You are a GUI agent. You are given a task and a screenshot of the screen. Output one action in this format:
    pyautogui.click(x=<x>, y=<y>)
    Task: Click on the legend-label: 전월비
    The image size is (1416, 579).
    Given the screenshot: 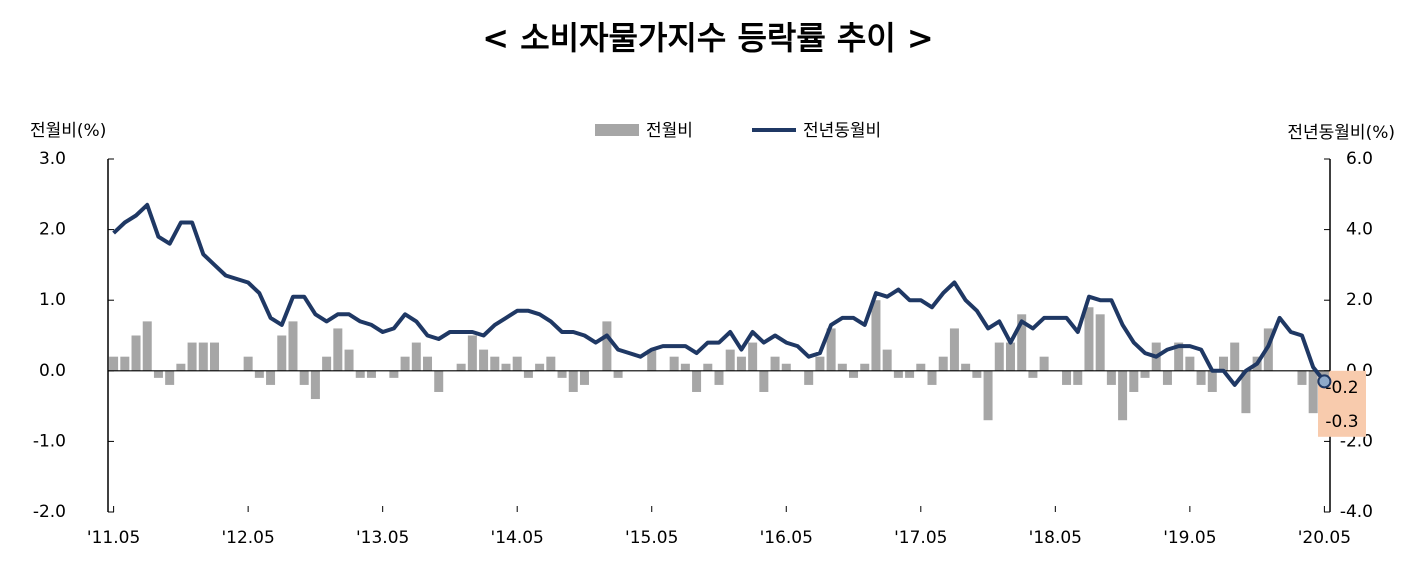 What is the action you would take?
    pyautogui.click(x=669, y=131)
    